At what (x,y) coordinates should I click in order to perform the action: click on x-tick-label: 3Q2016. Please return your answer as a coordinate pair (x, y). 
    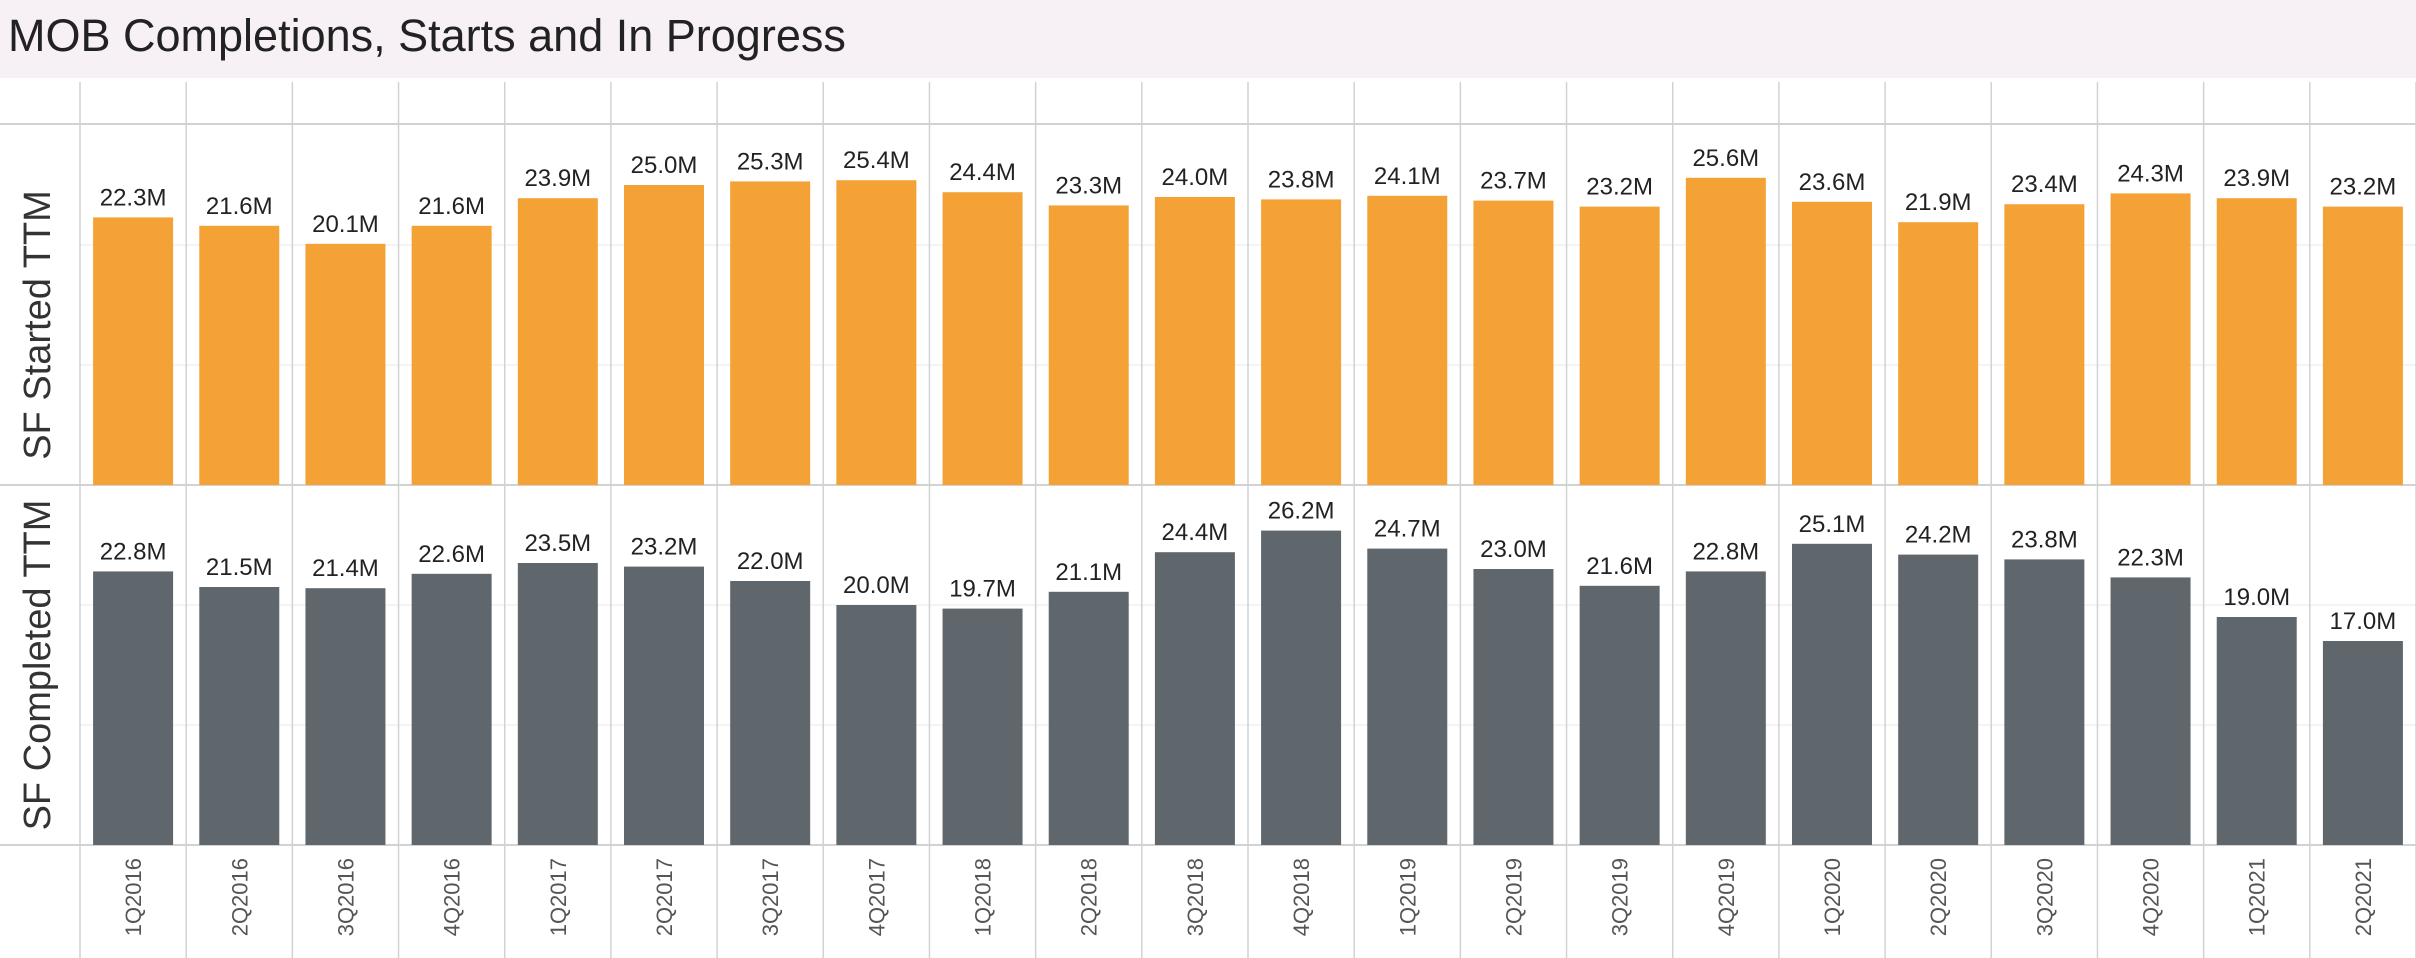
    Looking at the image, I should click on (345, 897).